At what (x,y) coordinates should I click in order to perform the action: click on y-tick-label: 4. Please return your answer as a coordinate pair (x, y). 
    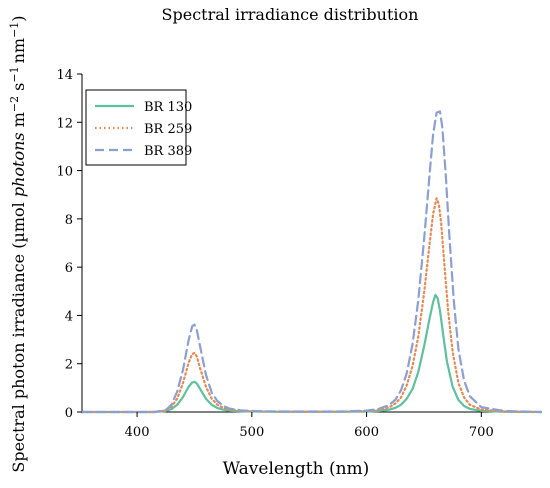
    Looking at the image, I should click on (69, 316).